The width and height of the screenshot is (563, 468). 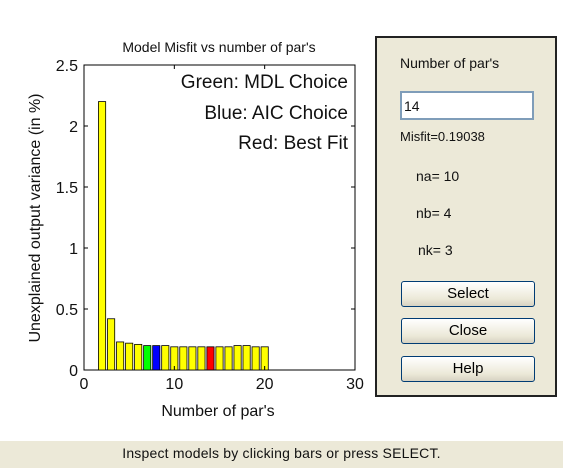 What do you see at coordinates (67, 188) in the screenshot?
I see `y-tick-label: 1.5` at bounding box center [67, 188].